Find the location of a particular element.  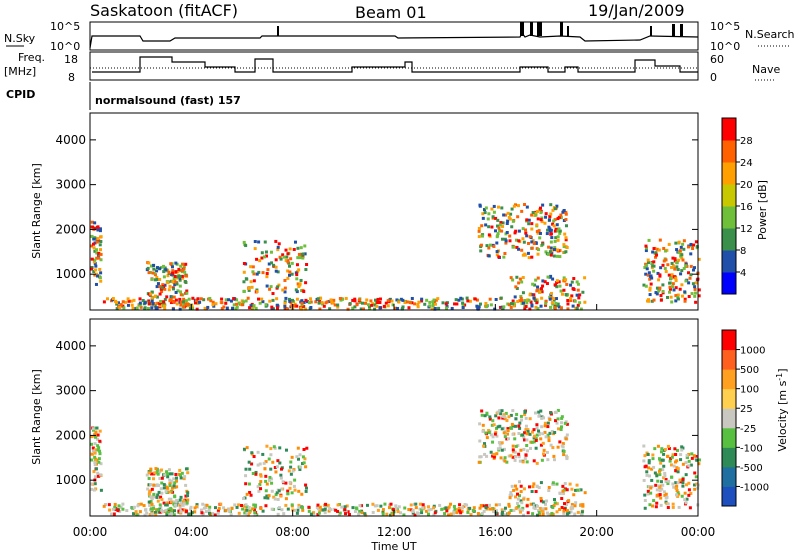

power-data-layer is located at coordinates (395, 257).